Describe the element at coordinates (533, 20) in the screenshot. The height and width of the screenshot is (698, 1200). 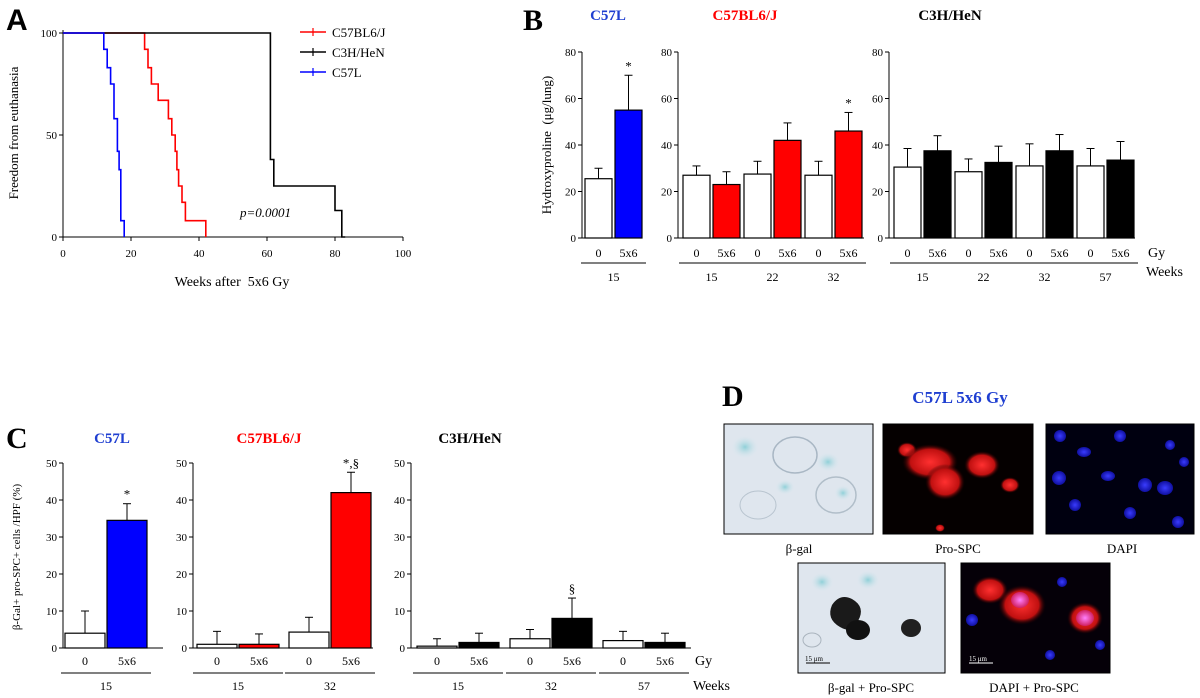
I see `panel-label-b: B` at that location.